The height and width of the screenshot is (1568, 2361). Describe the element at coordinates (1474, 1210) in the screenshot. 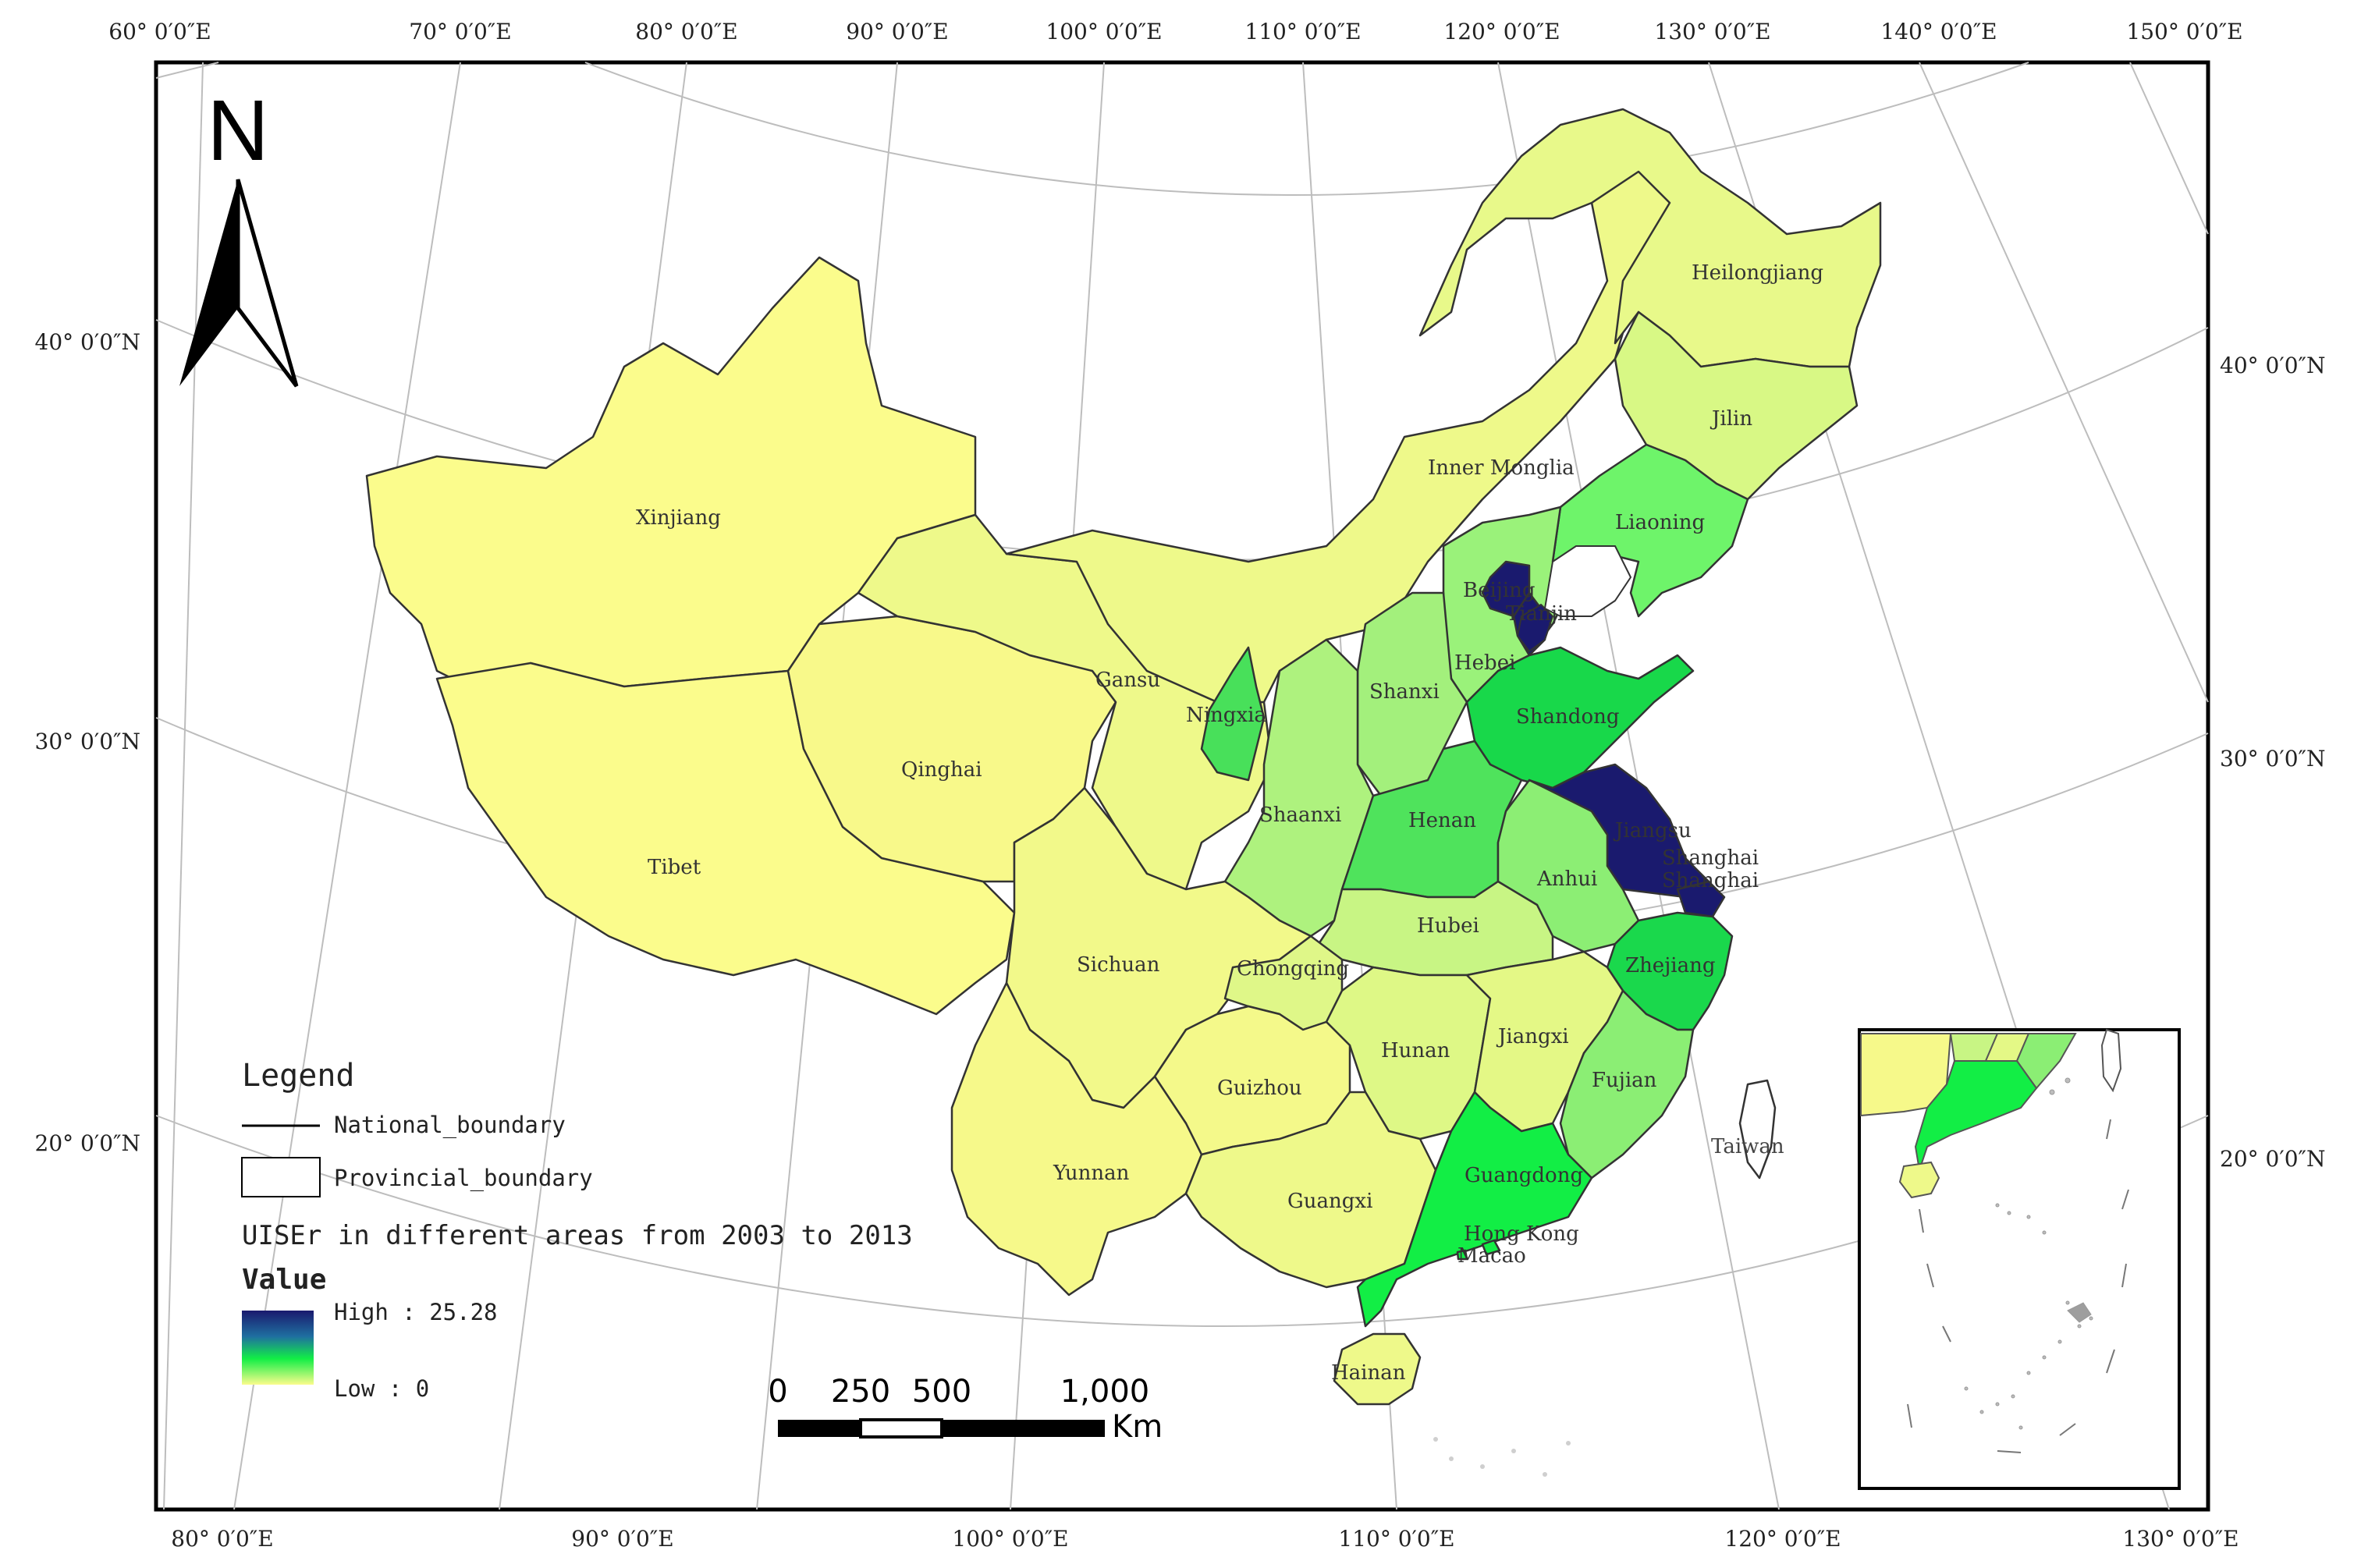

I see `province-guangdong` at that location.